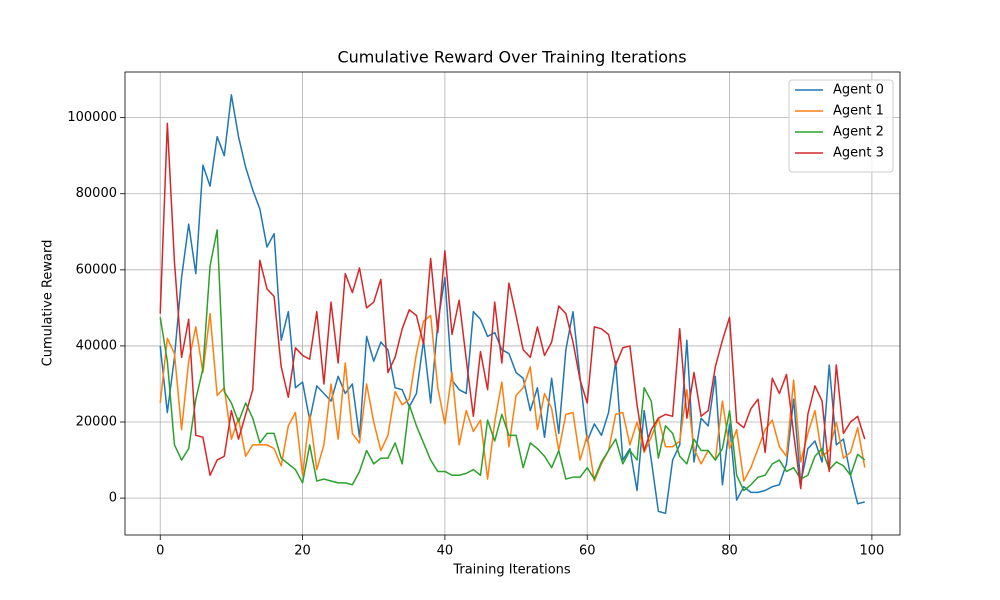  What do you see at coordinates (96, 269) in the screenshot?
I see `y-tick-label: 60000` at bounding box center [96, 269].